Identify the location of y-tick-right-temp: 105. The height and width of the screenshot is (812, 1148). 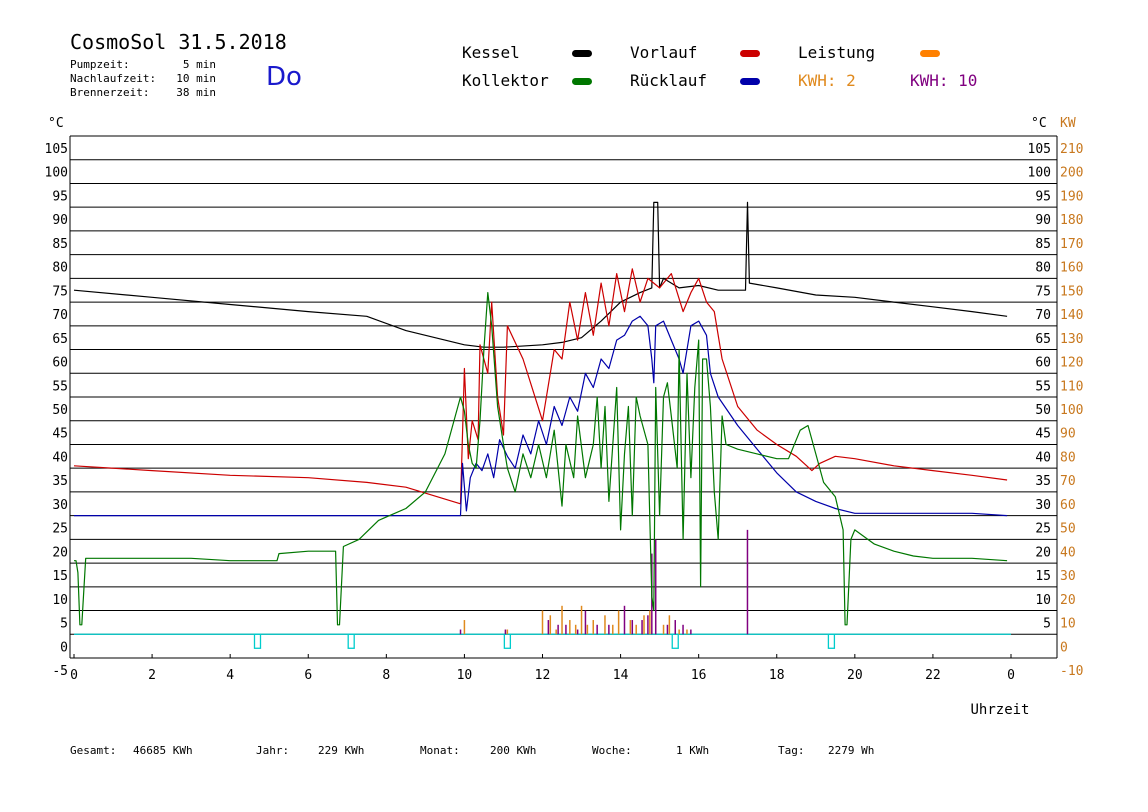
(1039, 149).